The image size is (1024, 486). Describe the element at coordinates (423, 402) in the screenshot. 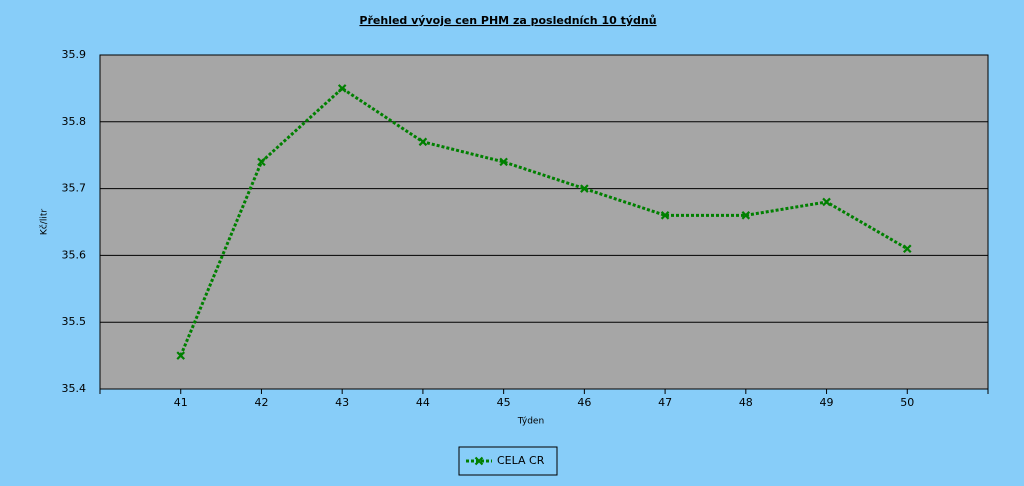

I see `x-tick-label: 44` at that location.